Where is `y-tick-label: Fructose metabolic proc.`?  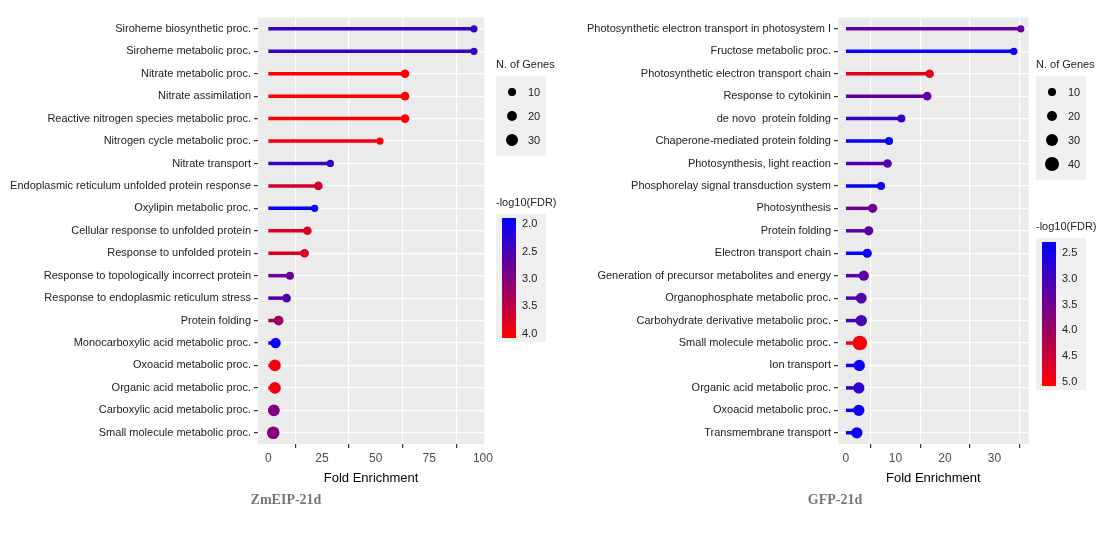
y-tick-label: Fructose metabolic proc. is located at coordinates (770, 50).